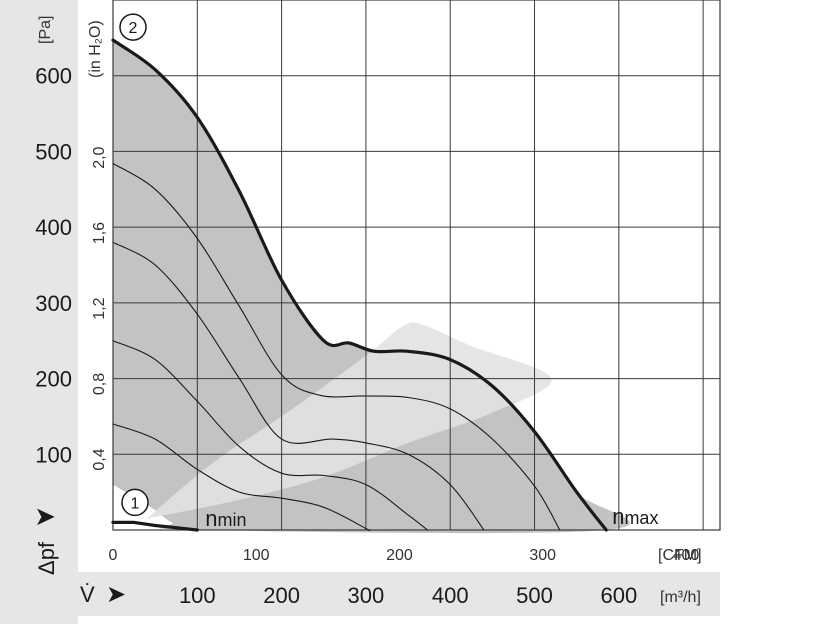 The height and width of the screenshot is (624, 816). Describe the element at coordinates (45, 30) in the screenshot. I see `y-unit-pa: [Pa]` at that location.